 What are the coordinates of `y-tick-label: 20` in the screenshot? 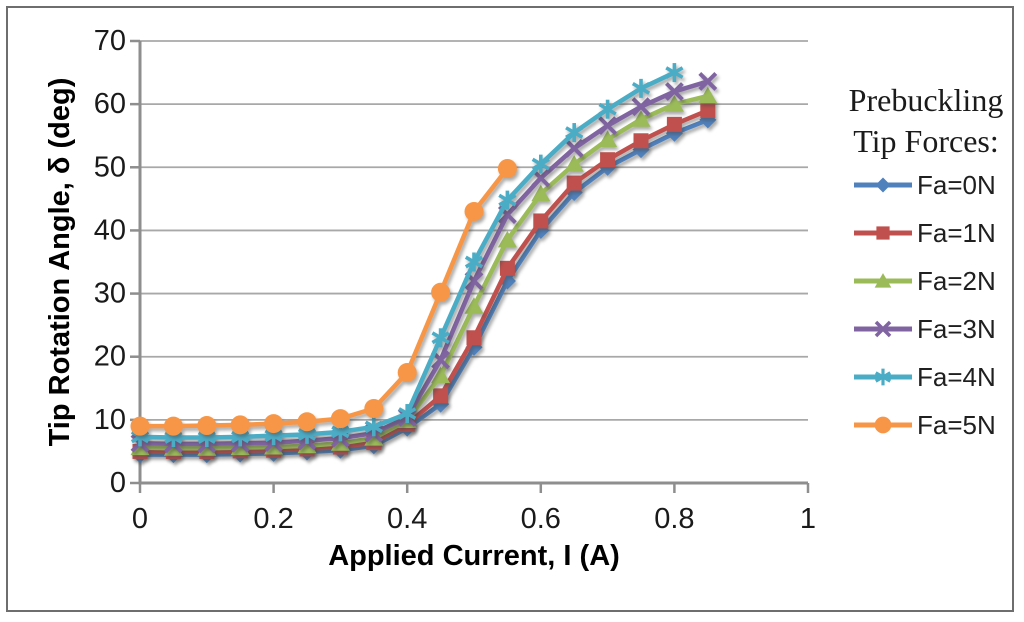 It's located at (110, 357).